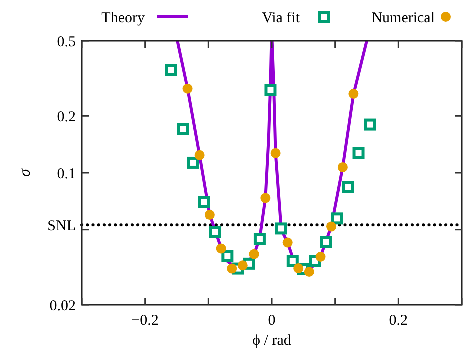 This screenshot has height=355, width=470. Describe the element at coordinates (281, 18) in the screenshot. I see `legend-label: Via fit` at that location.